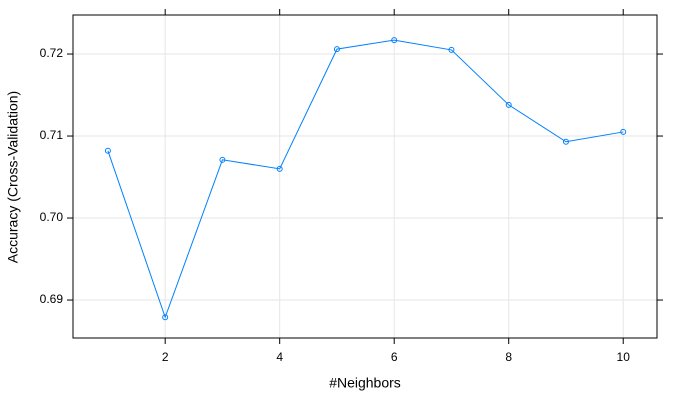 The image size is (684, 408). Describe the element at coordinates (13, 177) in the screenshot. I see `y-axis-label: Accuracy (Cross-Validation)` at that location.